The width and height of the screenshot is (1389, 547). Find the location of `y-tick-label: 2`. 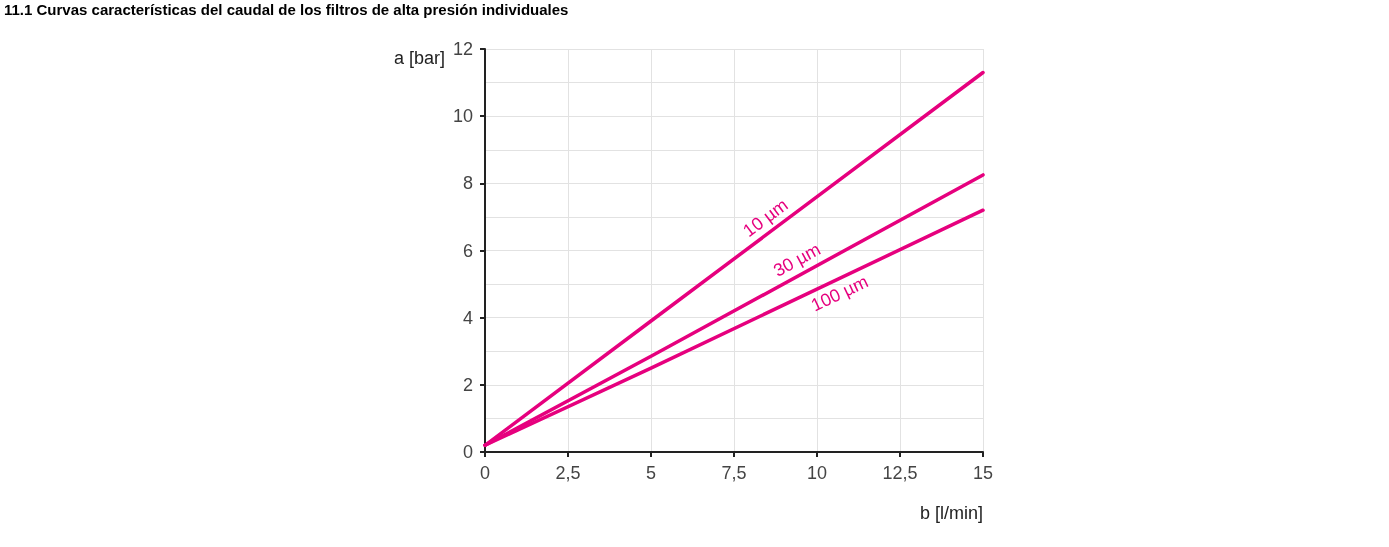

y-tick-label: 2 is located at coordinates (467, 384).